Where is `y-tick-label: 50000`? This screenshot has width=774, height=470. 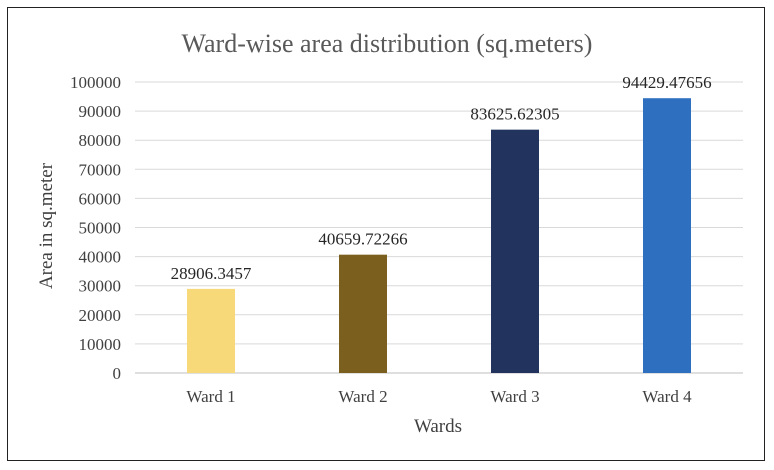
y-tick-label: 50000 is located at coordinates (100, 228).